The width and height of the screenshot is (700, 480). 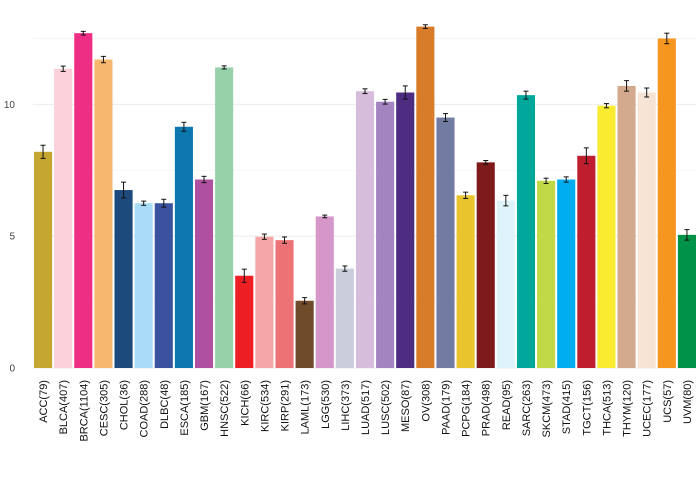 What do you see at coordinates (225, 408) in the screenshot?
I see `x-tick-label: HNSC(522)` at bounding box center [225, 408].